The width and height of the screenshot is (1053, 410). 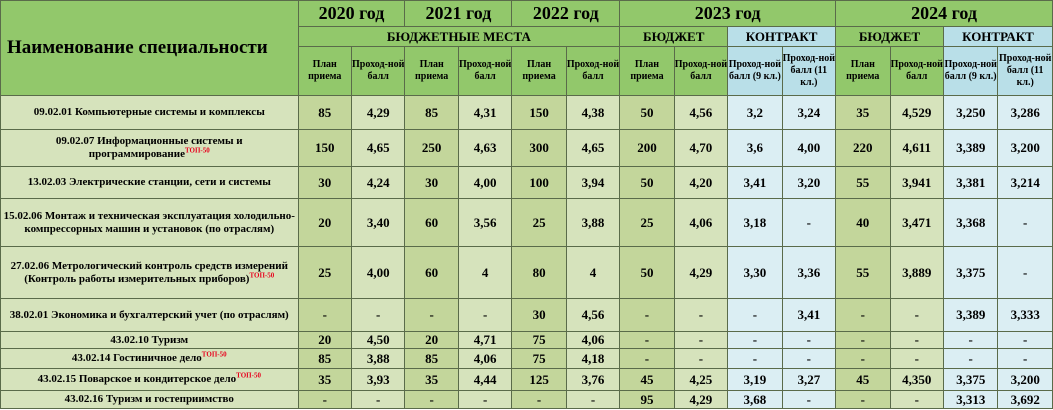 I want to click on cell-pass-2024: 4,350, so click(x=916, y=379).